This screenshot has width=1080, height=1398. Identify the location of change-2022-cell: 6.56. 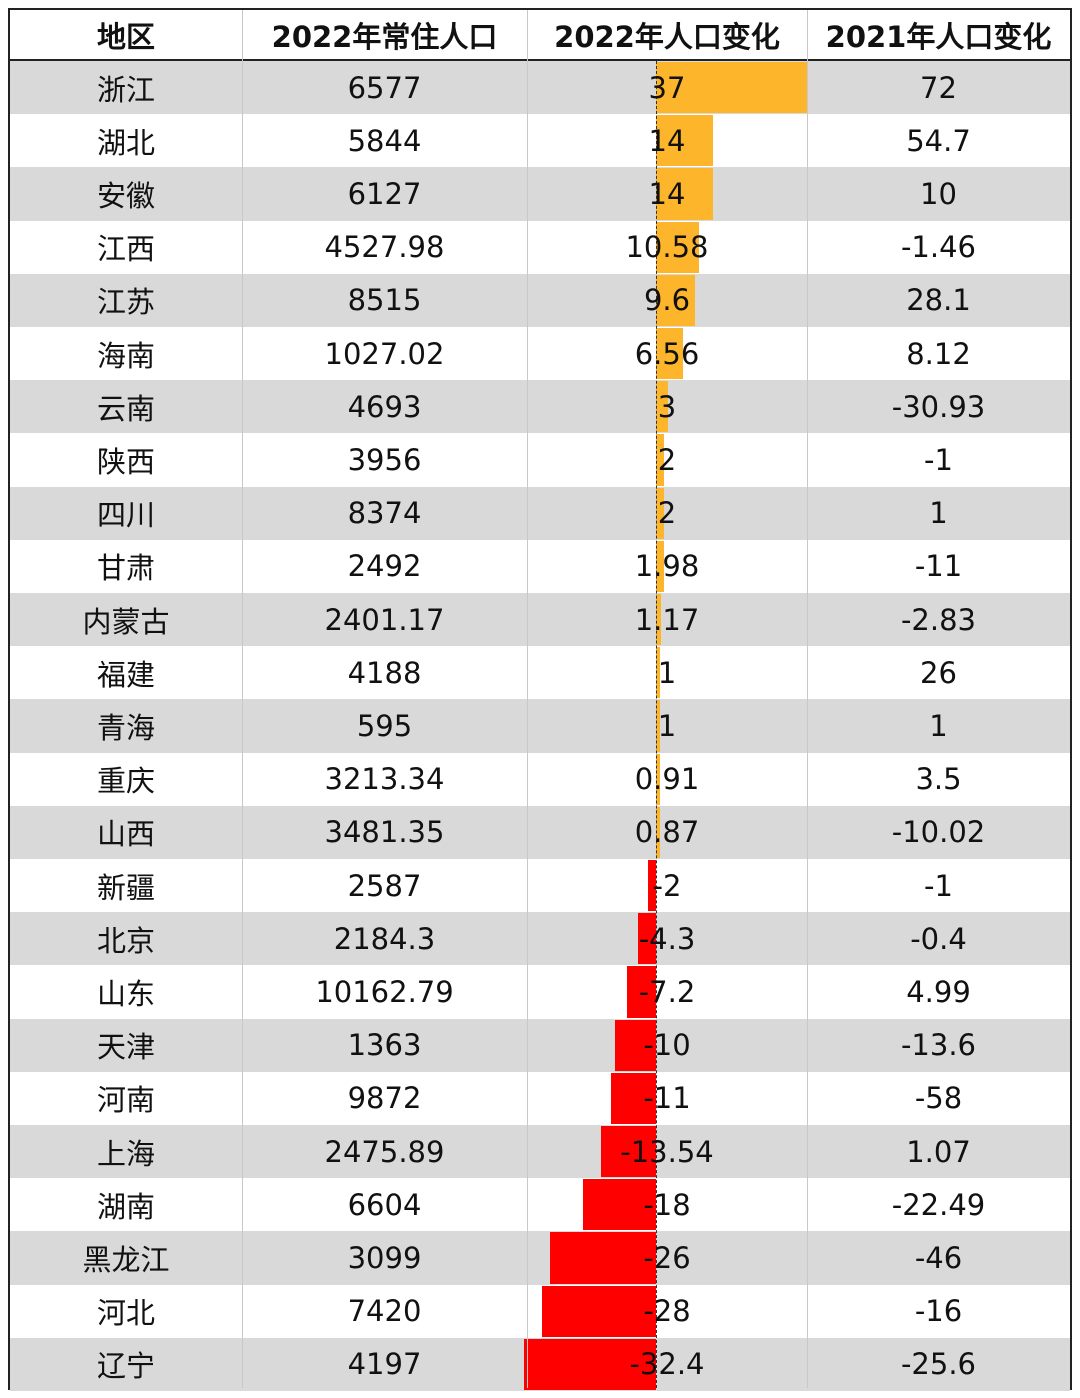
(667, 353).